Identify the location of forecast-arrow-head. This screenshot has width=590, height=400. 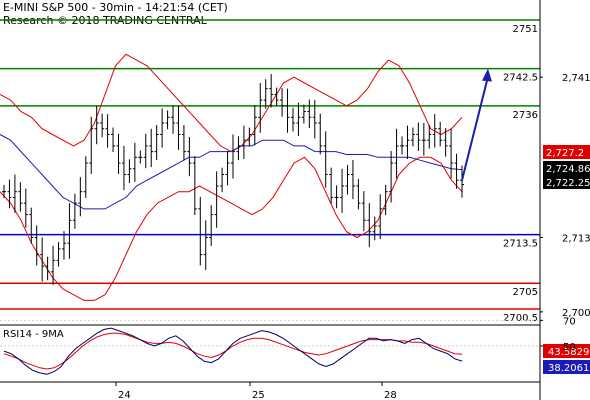
(487, 75).